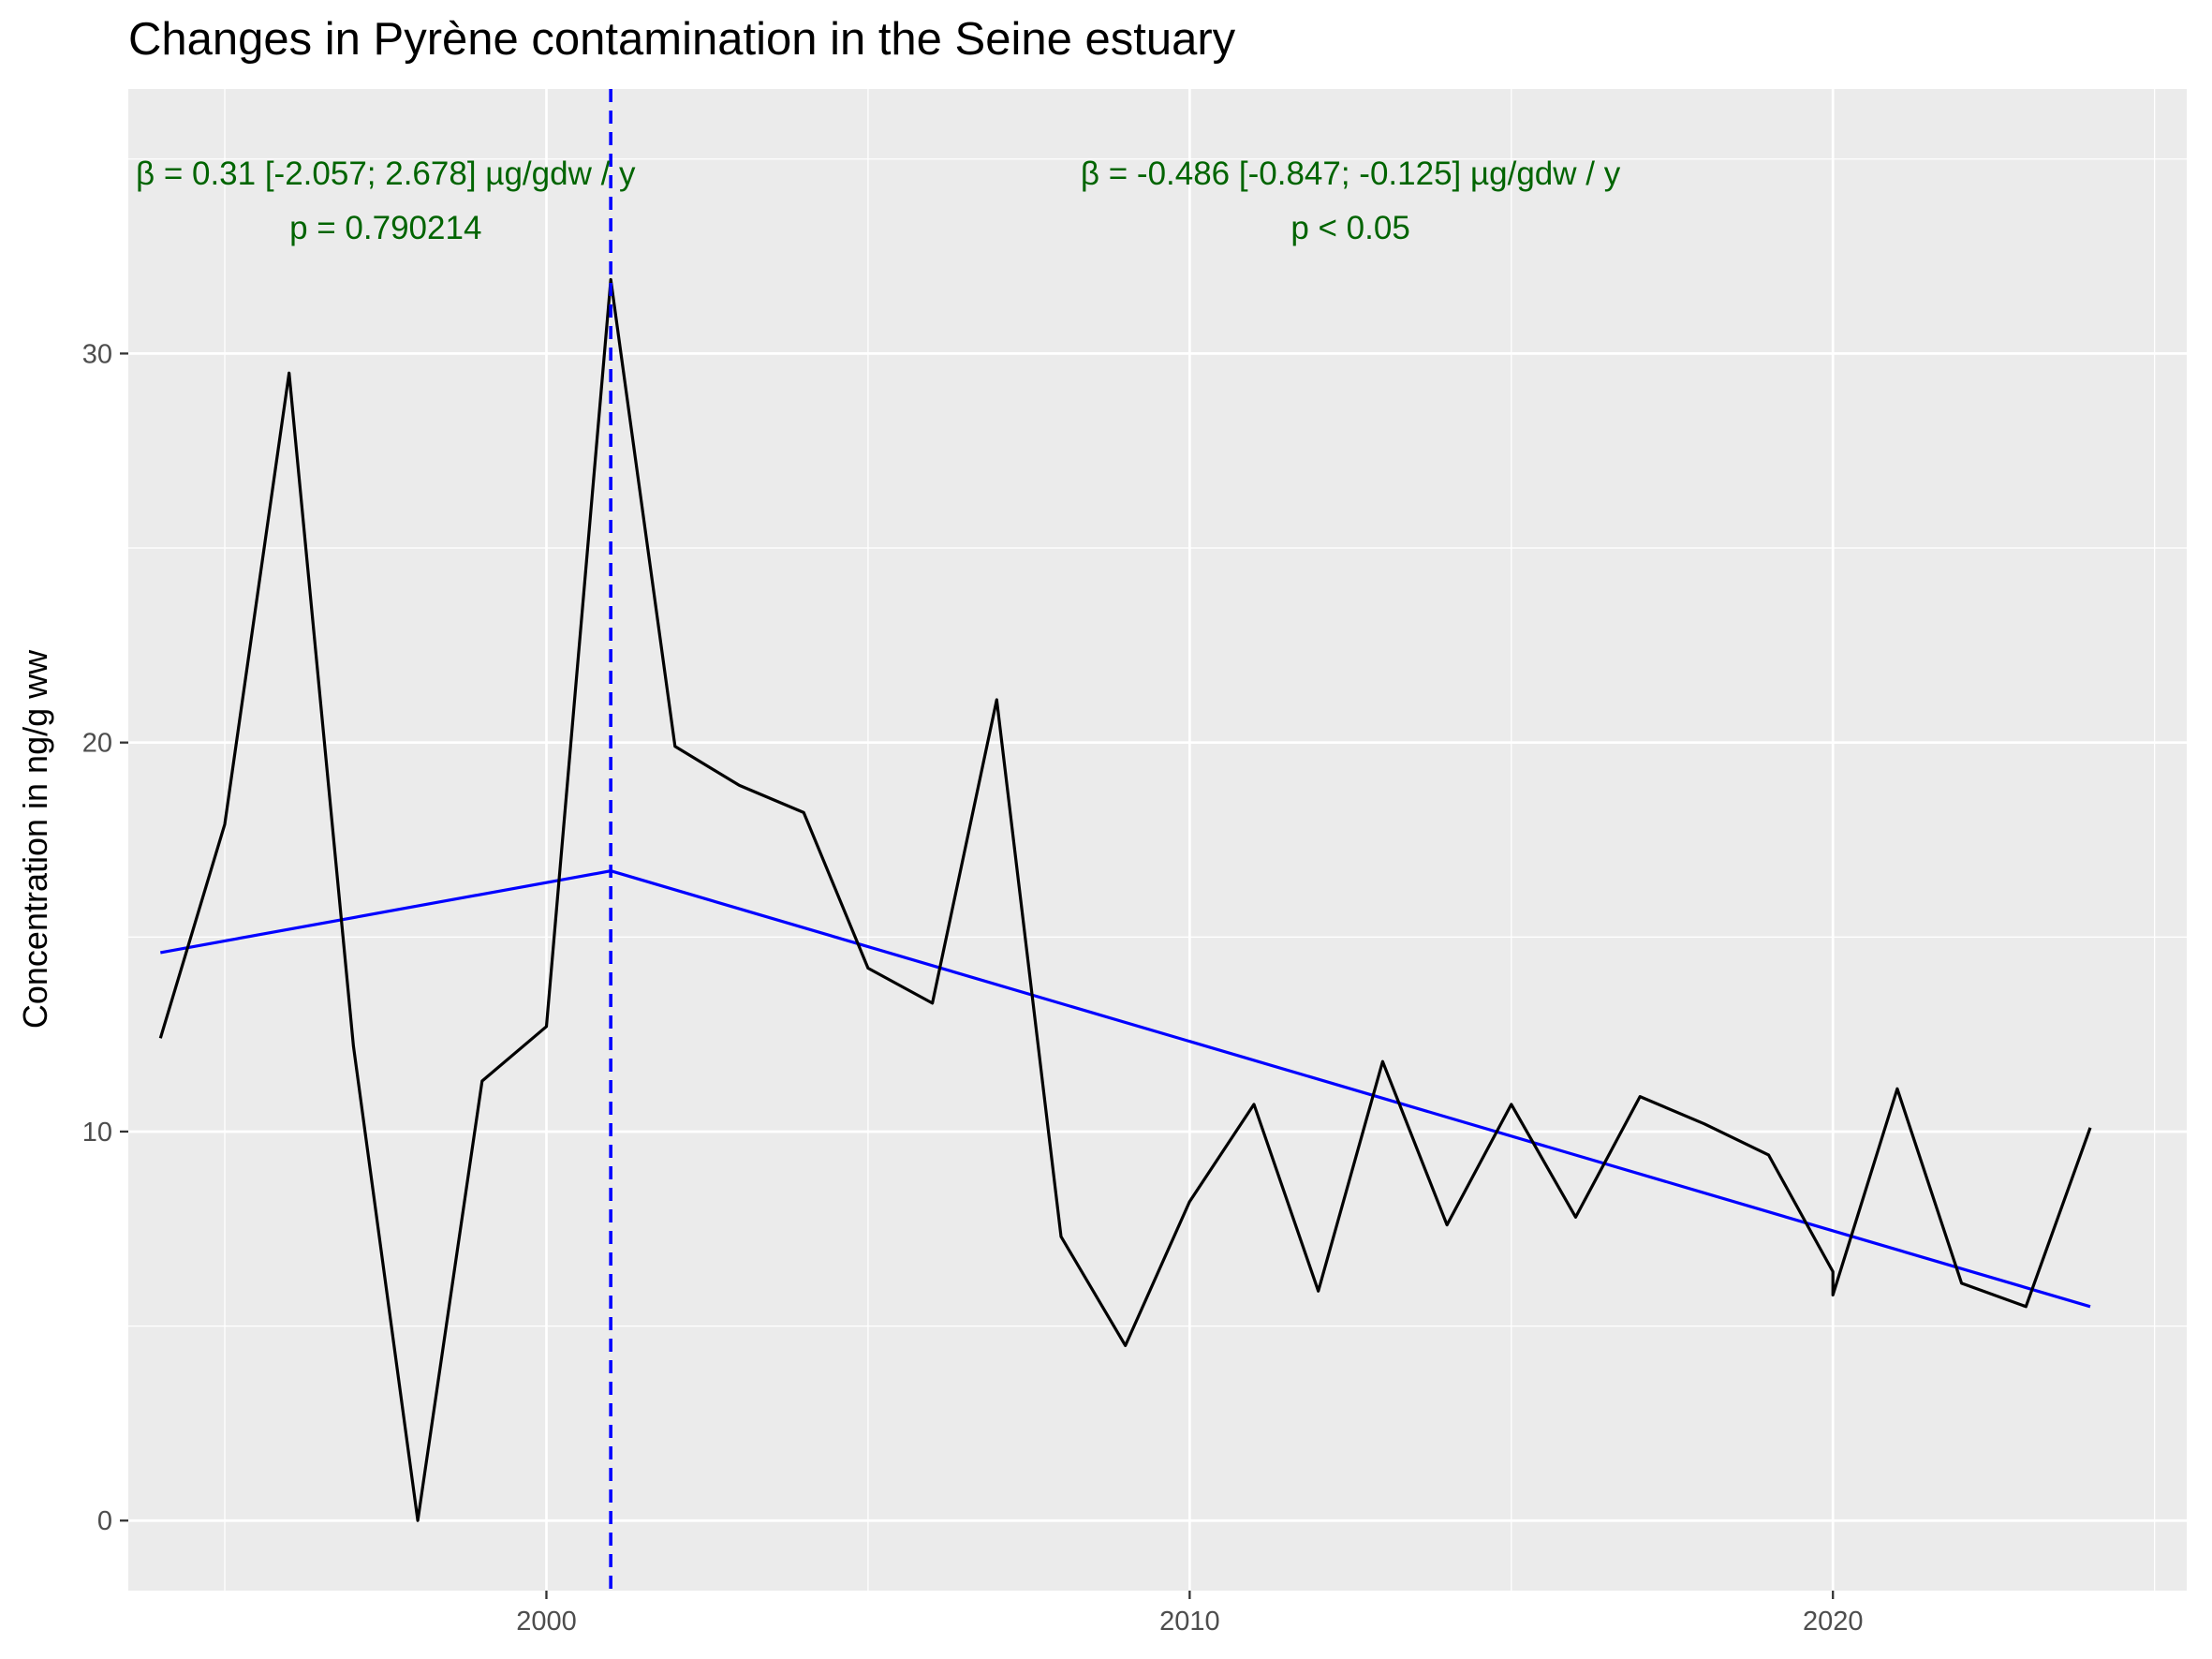 The width and height of the screenshot is (2212, 1659). What do you see at coordinates (105, 1521) in the screenshot?
I see `y-tick-label: 0` at bounding box center [105, 1521].